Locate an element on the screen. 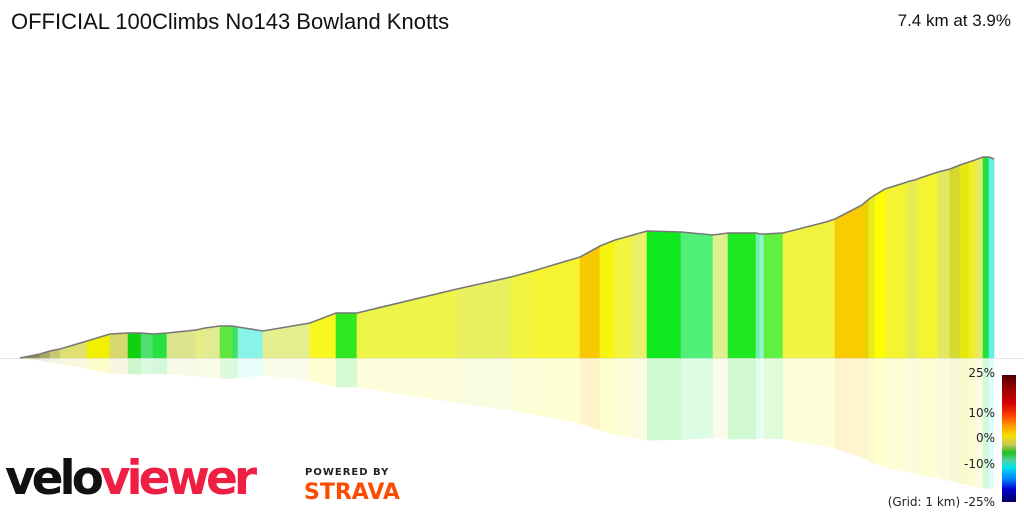 This screenshot has width=1024, height=512. veloviewer-logo: veloviewer is located at coordinates (131, 478).